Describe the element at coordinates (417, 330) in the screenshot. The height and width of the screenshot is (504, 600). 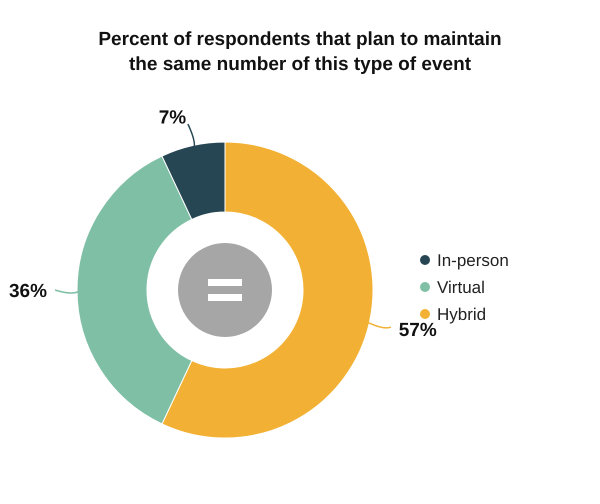
I see `data-label: 57%` at that location.